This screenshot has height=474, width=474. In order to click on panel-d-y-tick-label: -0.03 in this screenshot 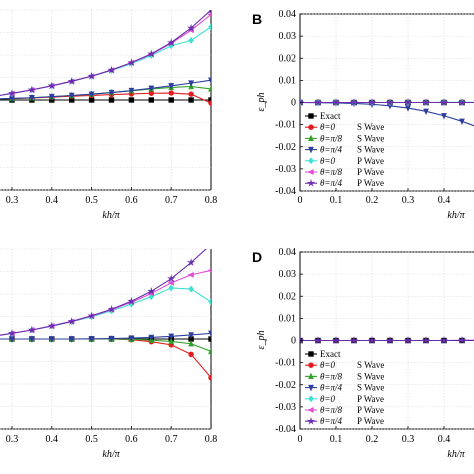, I will do `click(285, 407)`.